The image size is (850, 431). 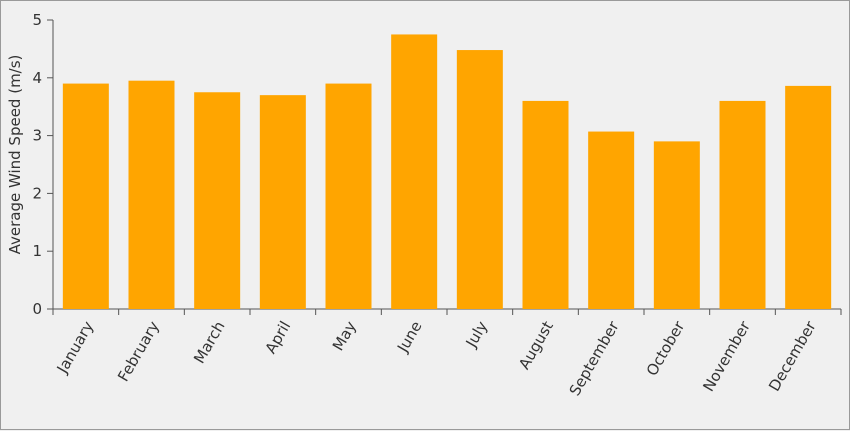 What do you see at coordinates (209, 342) in the screenshot?
I see `x-tick-label-march: March` at bounding box center [209, 342].